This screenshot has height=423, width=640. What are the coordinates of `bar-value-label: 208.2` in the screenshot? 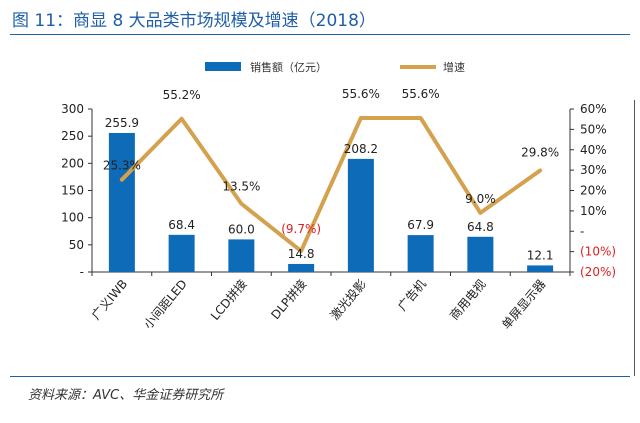 It's located at (361, 149).